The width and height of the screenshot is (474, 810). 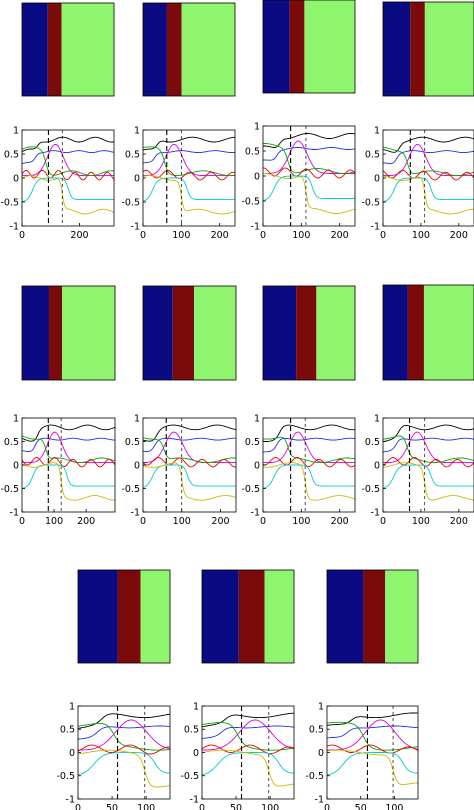 What do you see at coordinates (298, 406) in the screenshot?
I see `panel-7: 10.50-0.5-10 100 200` at bounding box center [298, 406].